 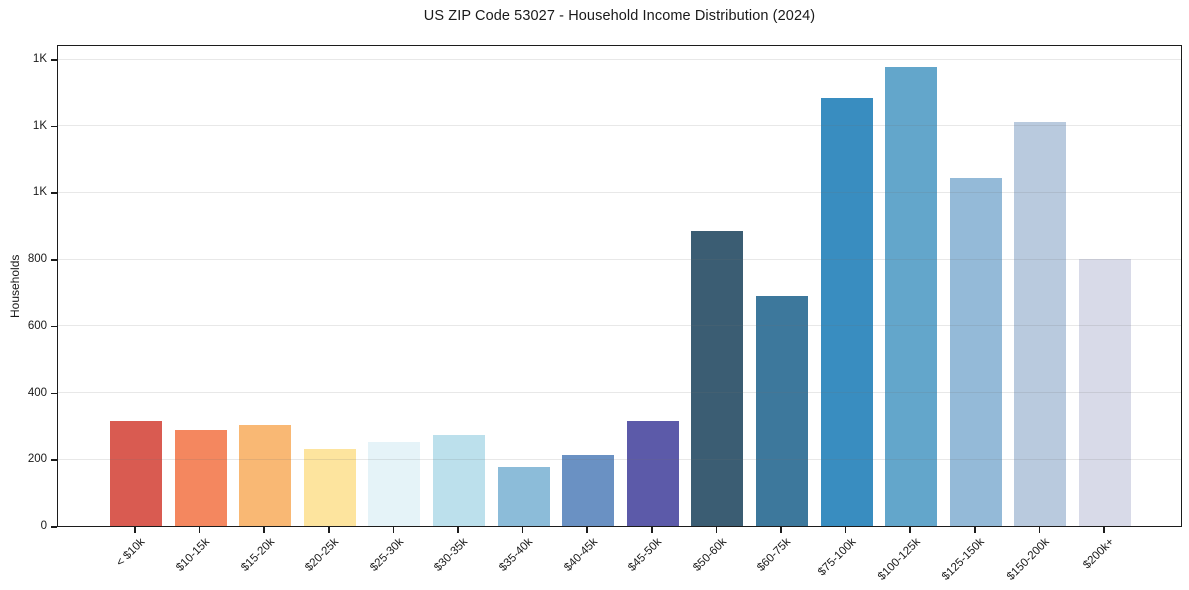 What do you see at coordinates (911, 296) in the screenshot?
I see `bar-$100-125k` at bounding box center [911, 296].